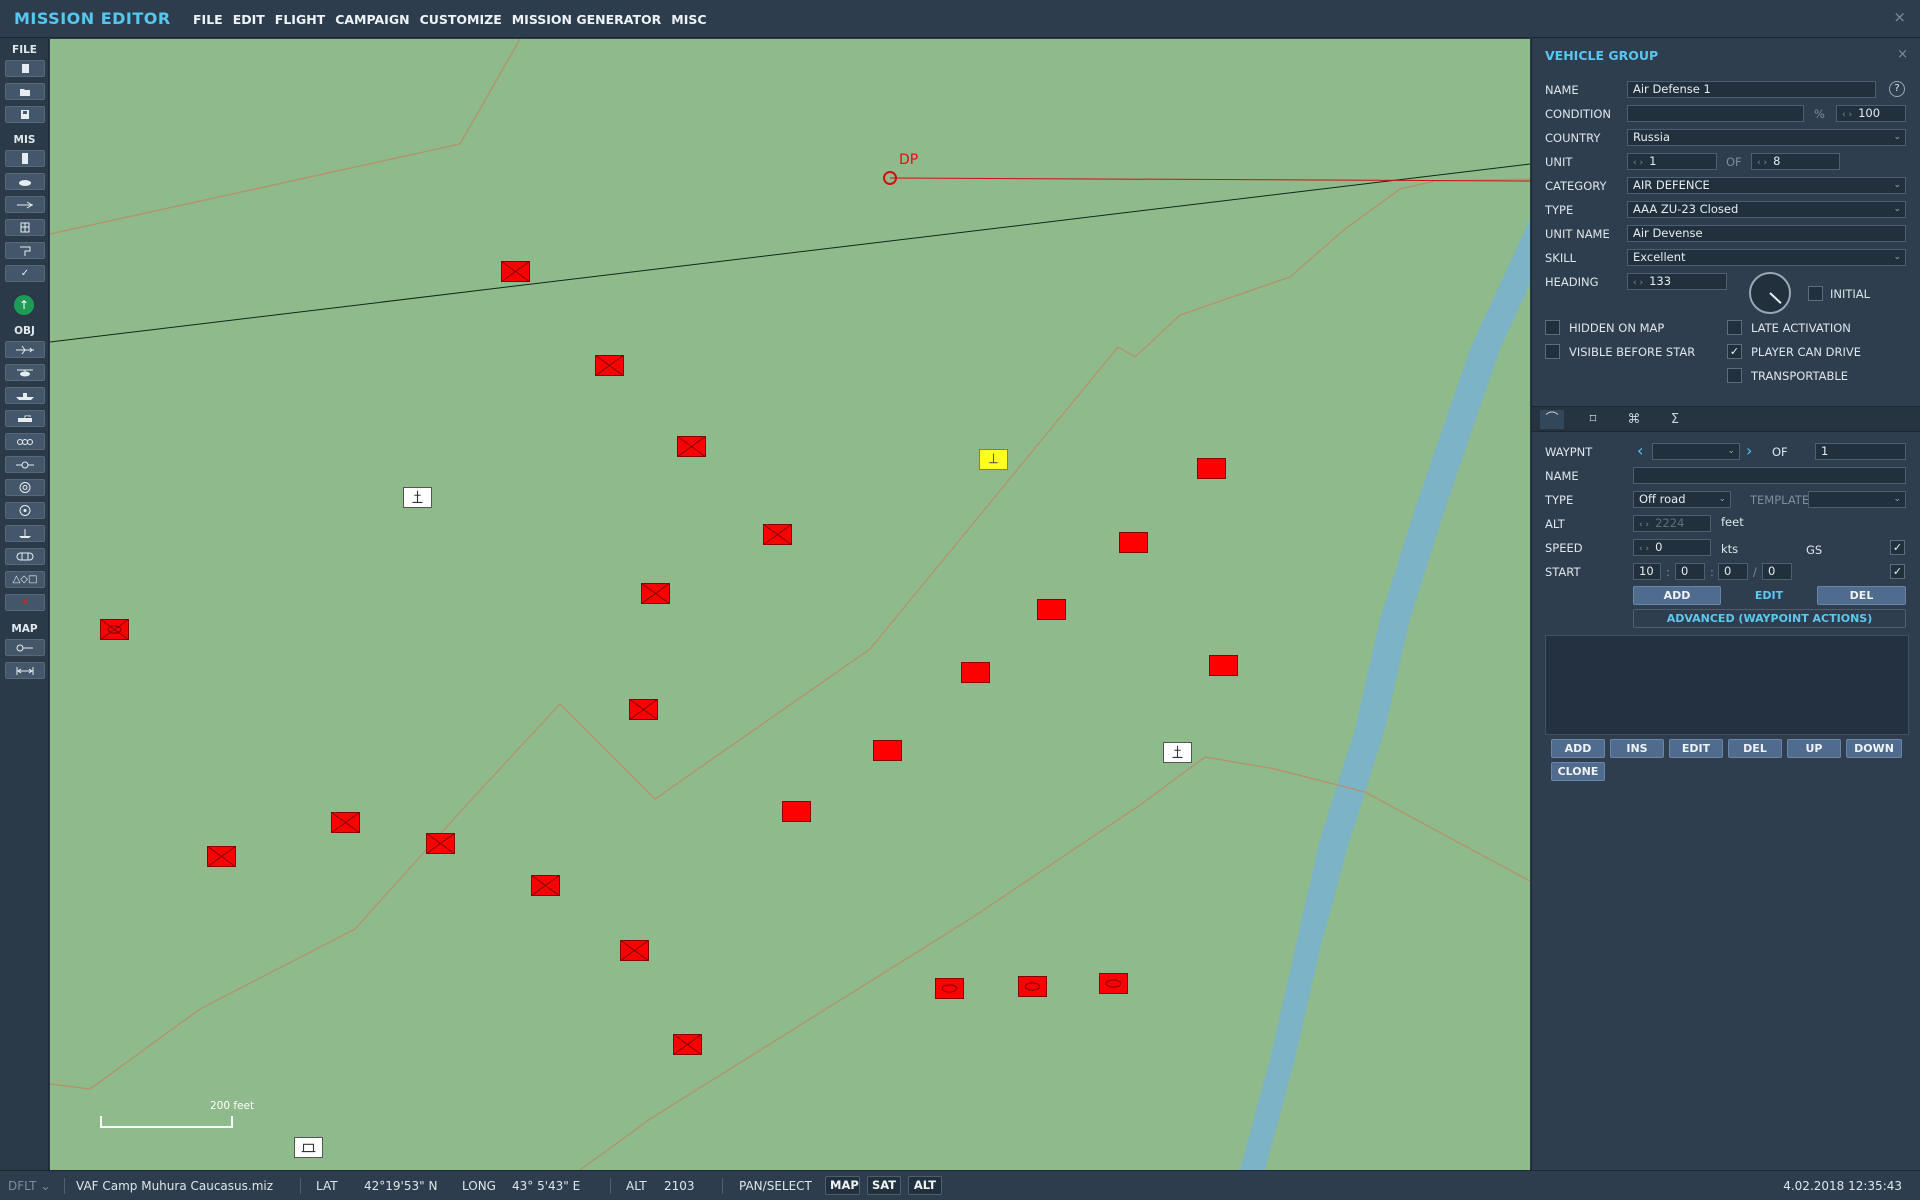 The width and height of the screenshot is (1920, 1200). Describe the element at coordinates (25, 158) in the screenshot. I see `briefing-icon` at that location.